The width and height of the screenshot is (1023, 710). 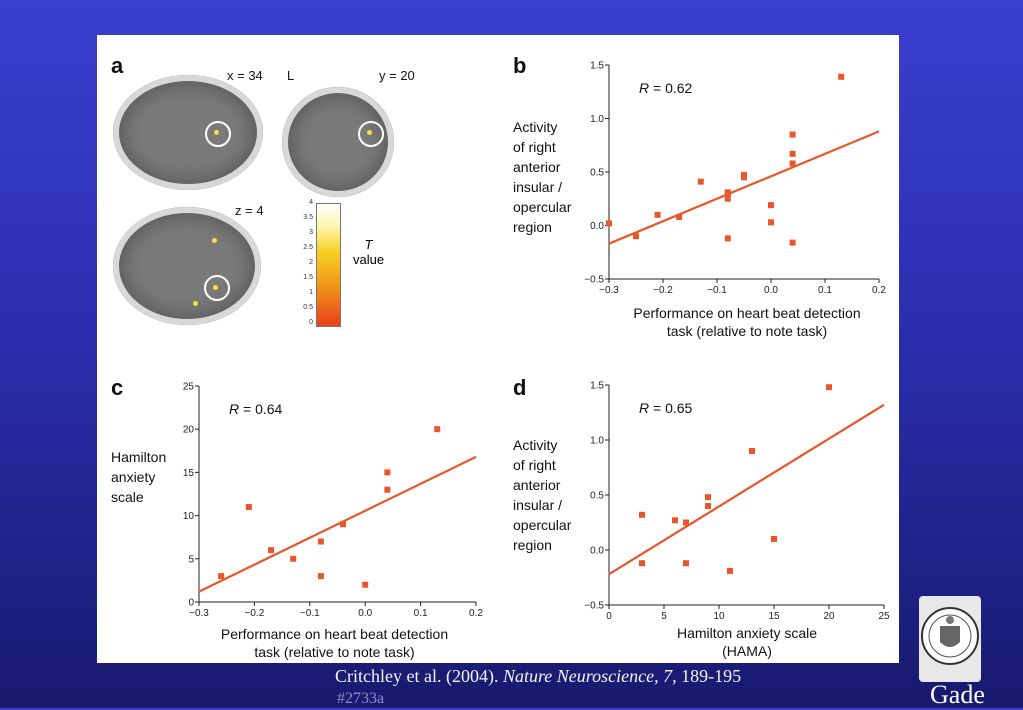 I want to click on colorbar-label-t: T, so click(x=368, y=244).